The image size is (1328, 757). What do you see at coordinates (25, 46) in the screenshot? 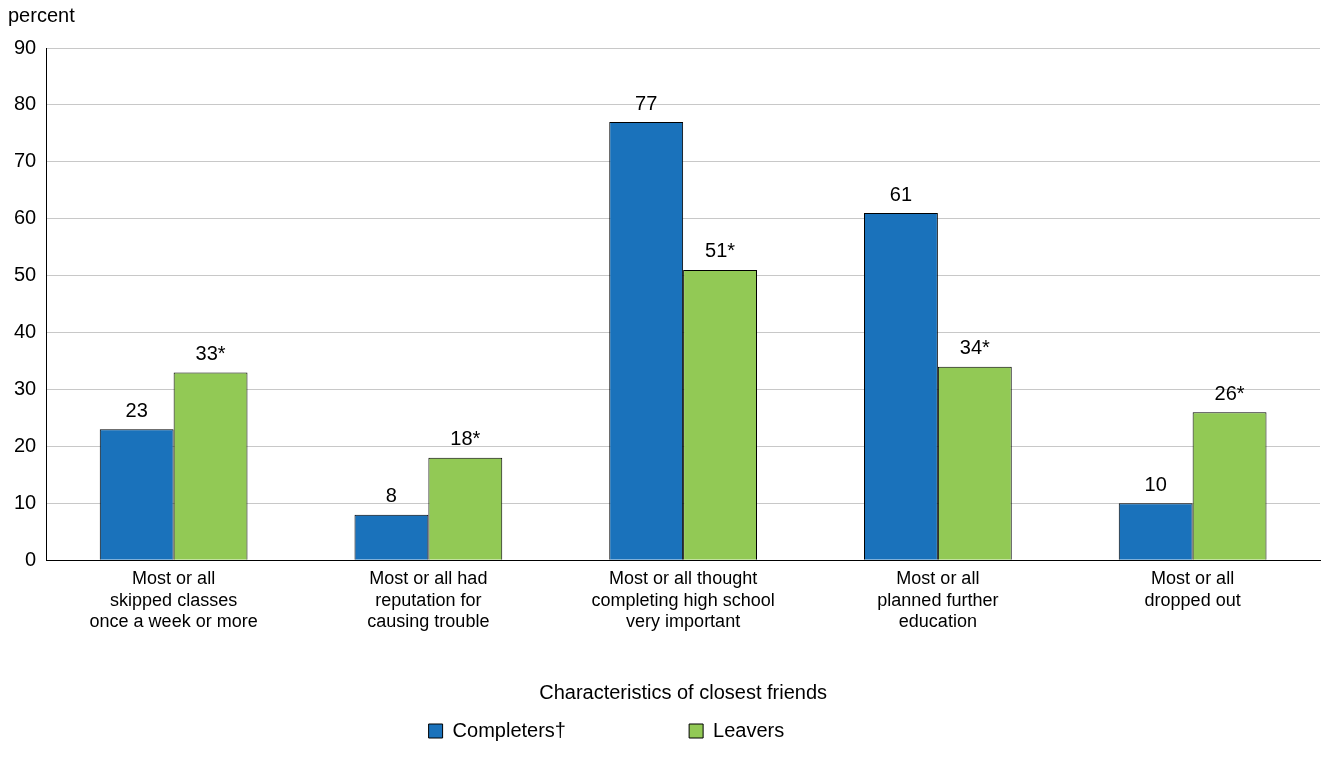
I see `y-tick-label: 90` at bounding box center [25, 46].